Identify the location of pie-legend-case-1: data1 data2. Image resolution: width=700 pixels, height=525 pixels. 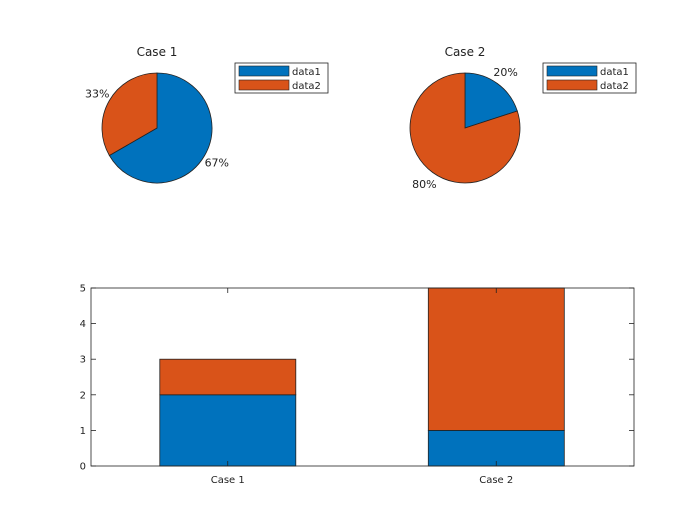
(281, 78).